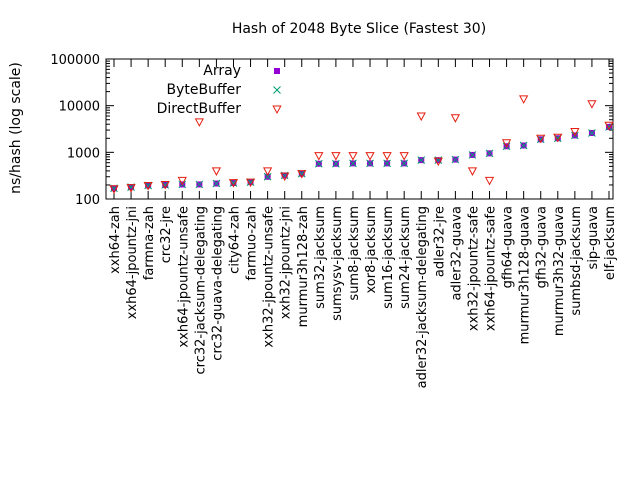  Describe the element at coordinates (277, 90) in the screenshot. I see `legend-marker-bytebuffer` at that location.